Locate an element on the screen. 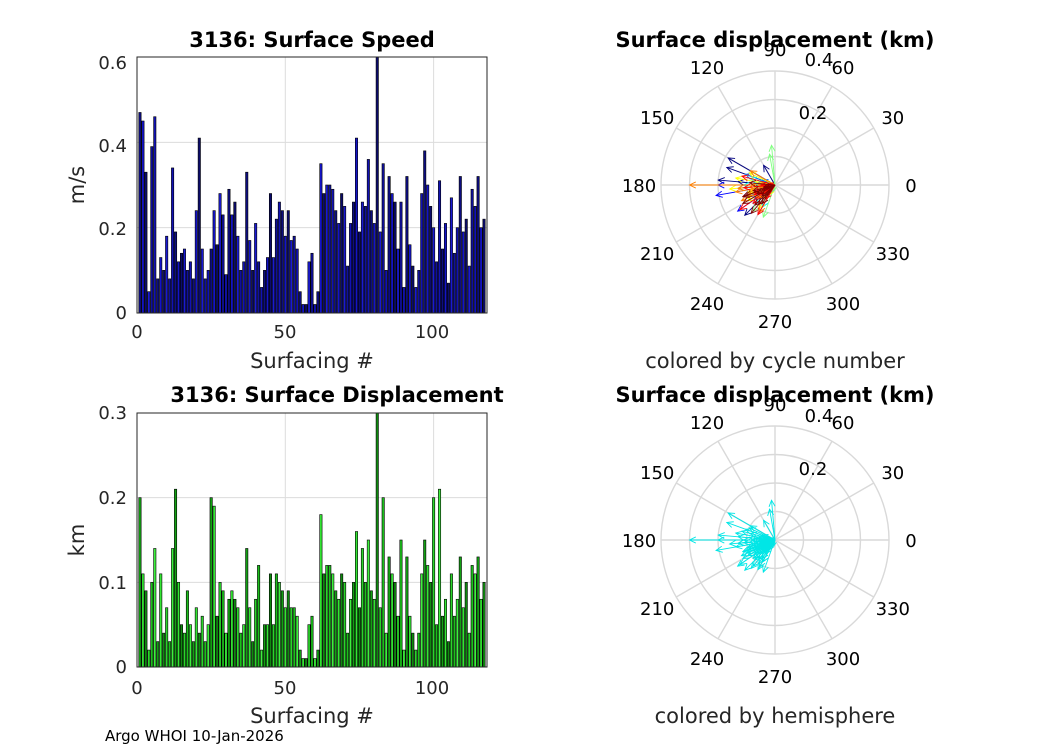 The image size is (1050, 750). displacement-xtick-label: 50 is located at coordinates (285, 688).